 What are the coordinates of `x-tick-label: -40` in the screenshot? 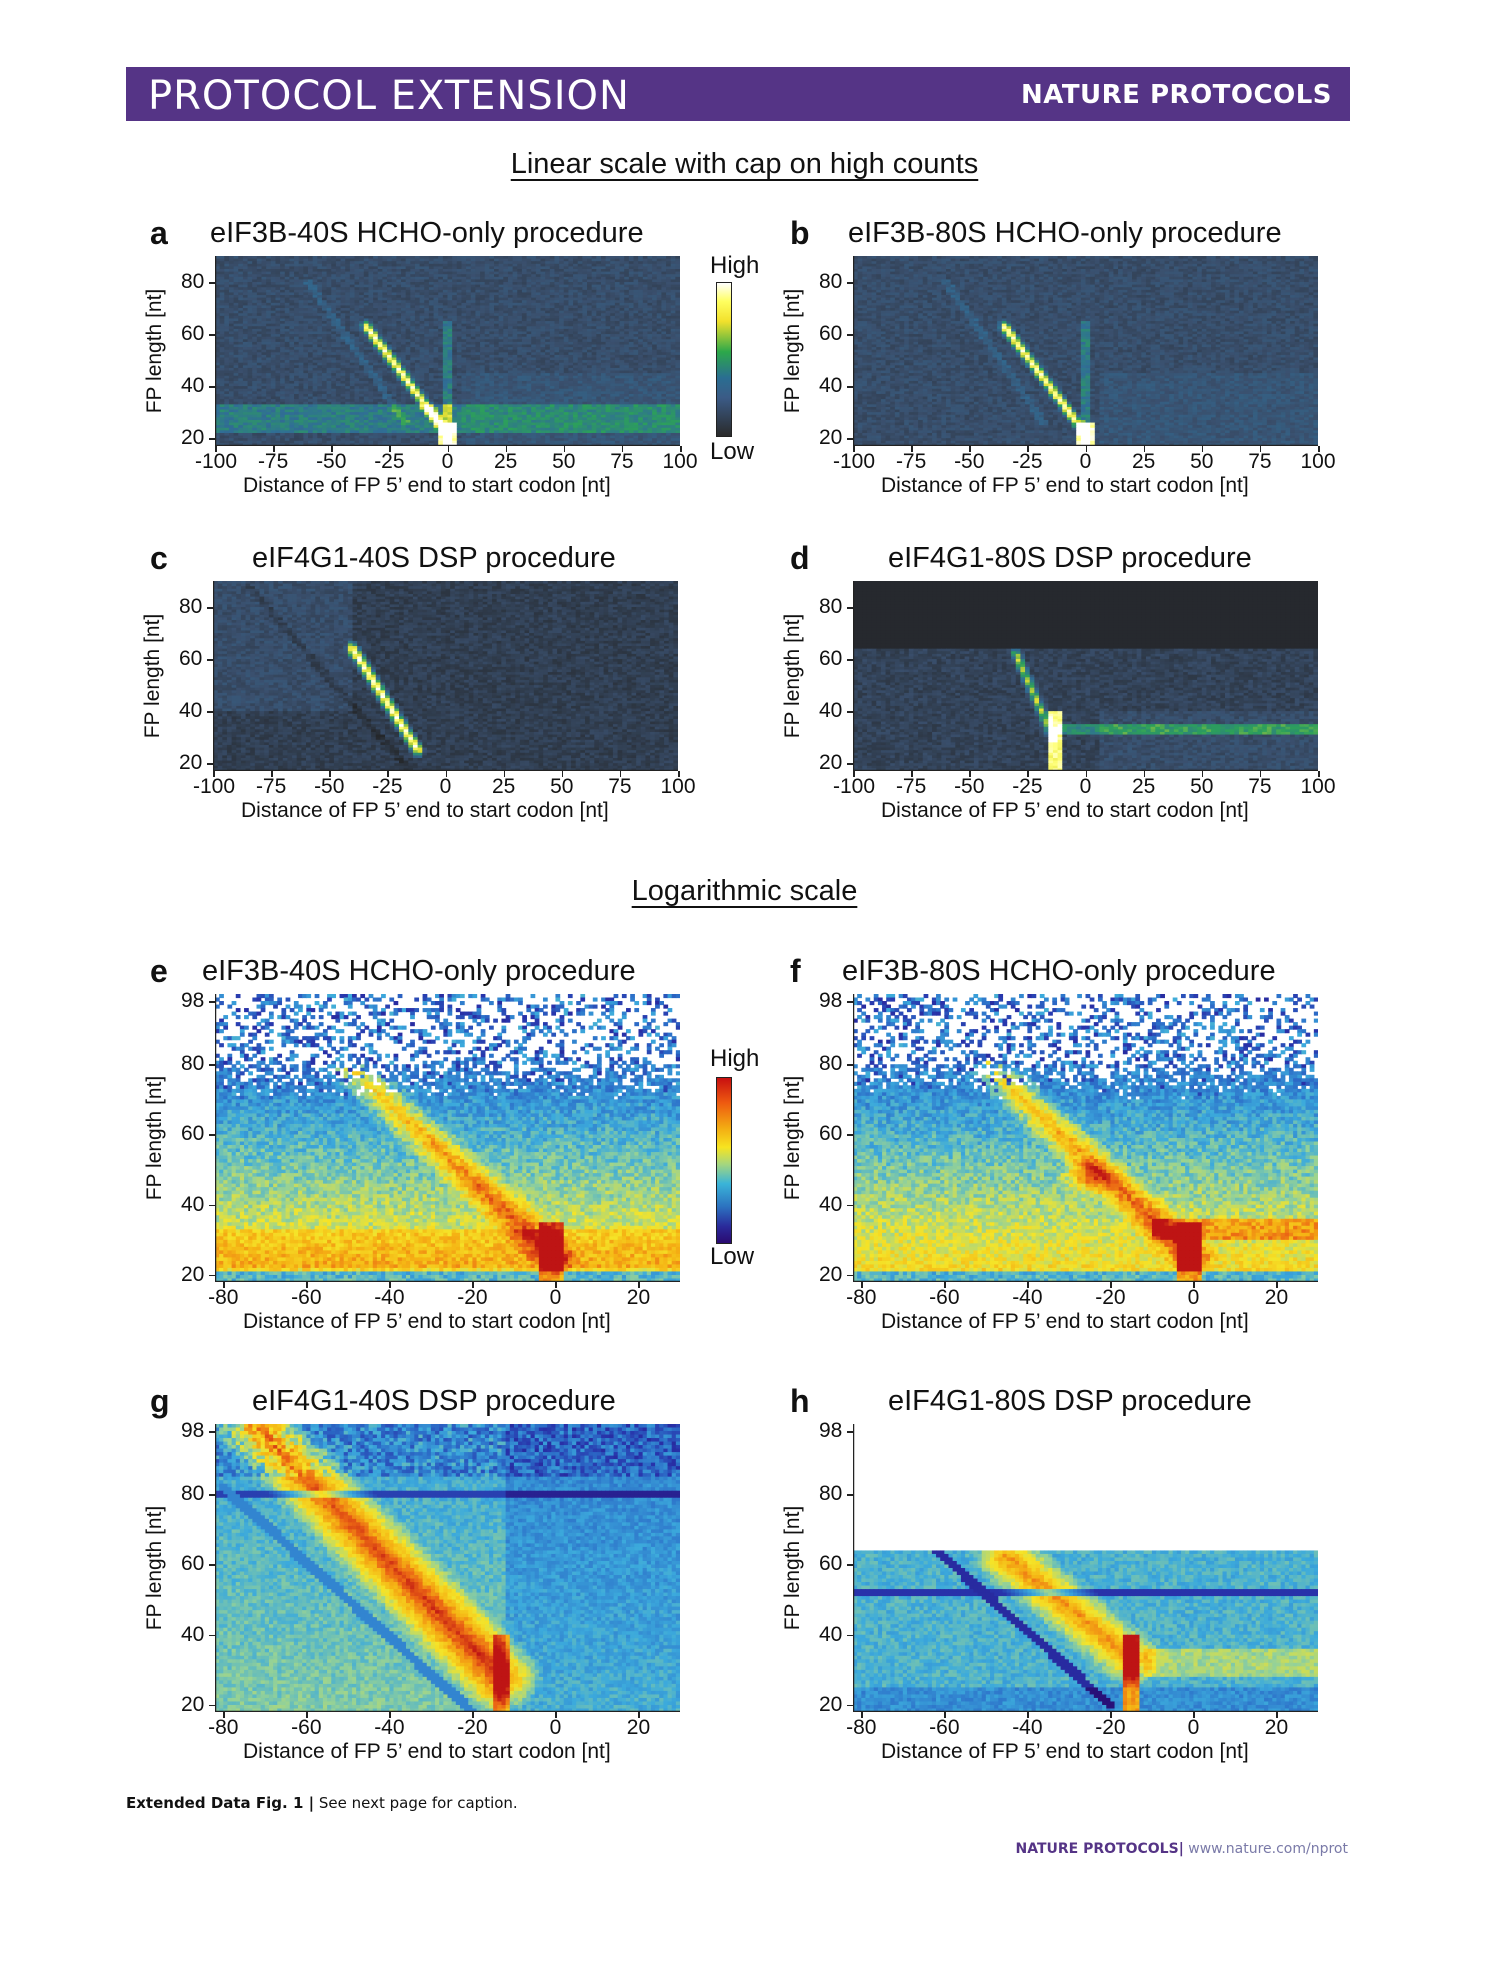 It's located at (1027, 1728).